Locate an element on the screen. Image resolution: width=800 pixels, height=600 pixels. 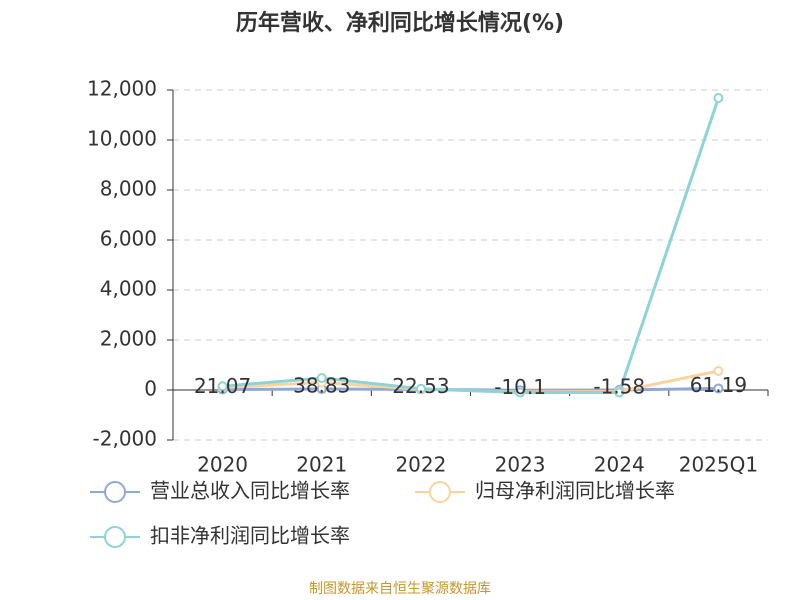
chart-title: 历年营收、净利同比增长情况(%) is located at coordinates (400, 23).